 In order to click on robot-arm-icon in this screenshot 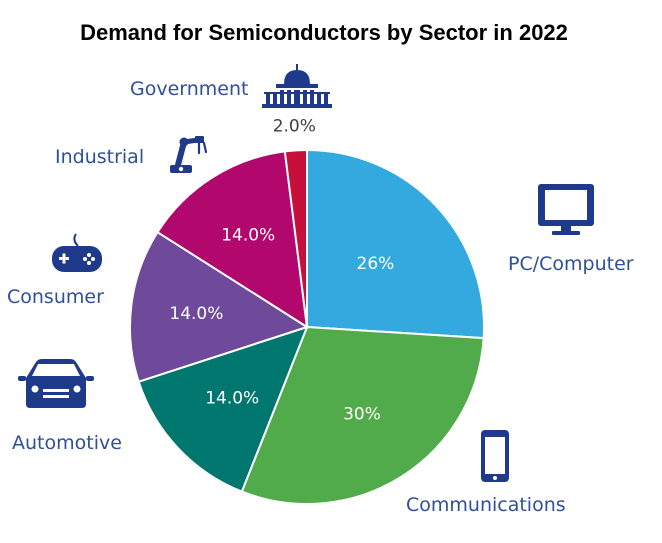, I will do `click(189, 154)`.